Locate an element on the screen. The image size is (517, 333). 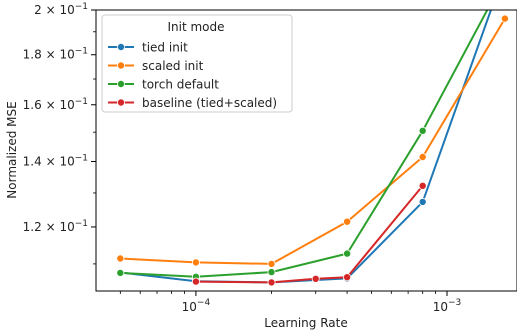
x-axis-title: Learning Rate is located at coordinates (305, 323).